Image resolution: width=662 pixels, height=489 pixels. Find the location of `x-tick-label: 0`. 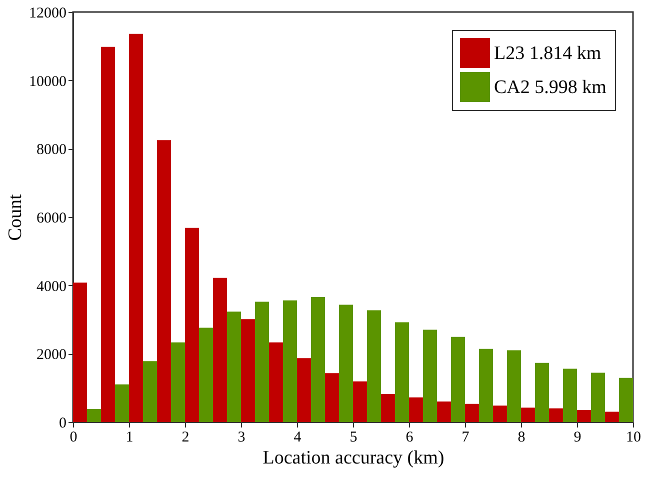

x-tick-label: 0 is located at coordinates (74, 438).